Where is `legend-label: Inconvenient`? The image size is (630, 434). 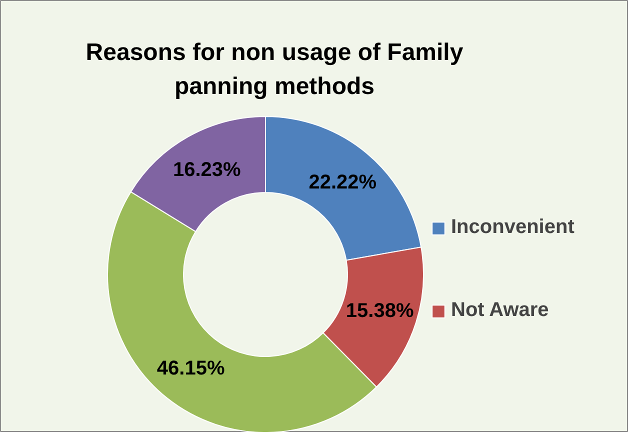 legend-label: Inconvenient is located at coordinates (512, 227).